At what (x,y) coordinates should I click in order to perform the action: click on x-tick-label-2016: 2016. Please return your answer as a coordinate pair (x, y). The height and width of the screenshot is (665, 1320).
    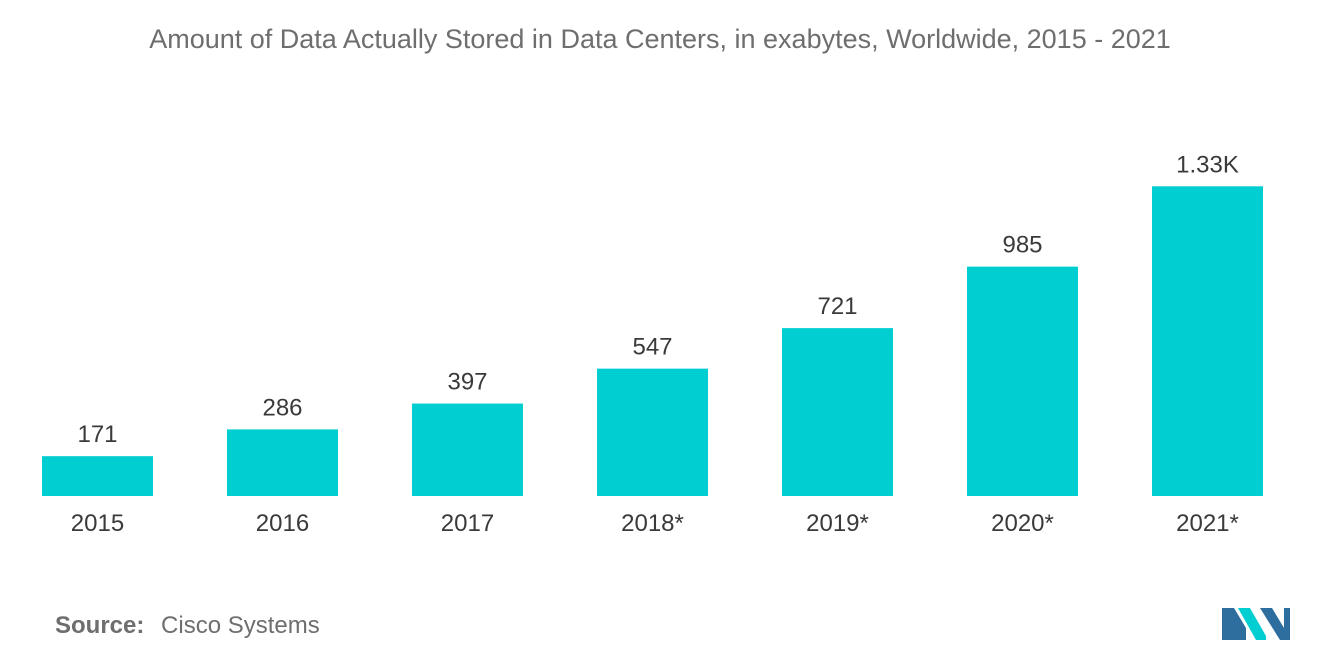
    Looking at the image, I should click on (282, 523).